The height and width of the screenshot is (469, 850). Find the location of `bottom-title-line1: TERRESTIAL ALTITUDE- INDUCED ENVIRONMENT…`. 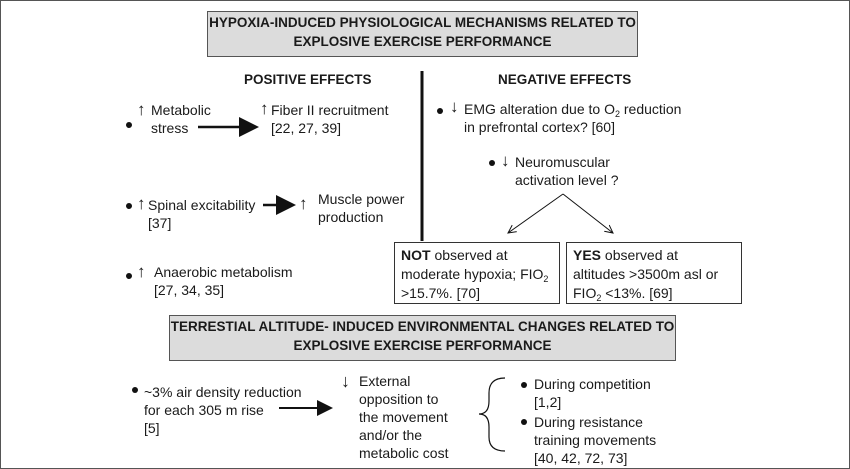

bottom-title-line1: TERRESTIAL ALTITUDE- INDUCED ENVIRONMENT… is located at coordinates (422, 326).